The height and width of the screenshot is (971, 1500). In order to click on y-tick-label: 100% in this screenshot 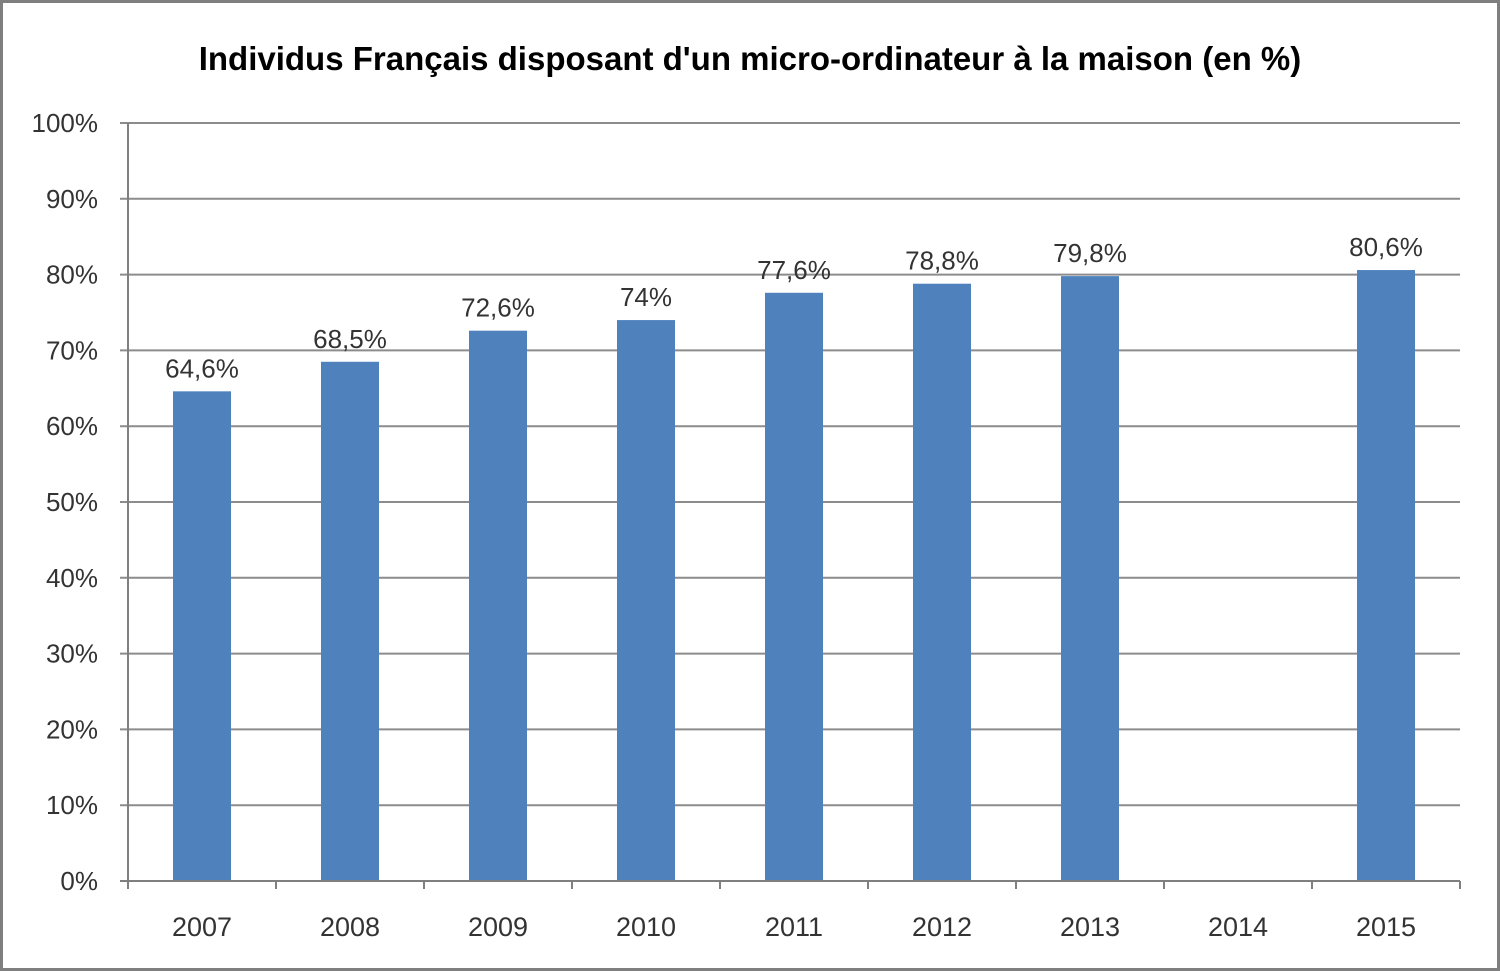, I will do `click(65, 123)`.